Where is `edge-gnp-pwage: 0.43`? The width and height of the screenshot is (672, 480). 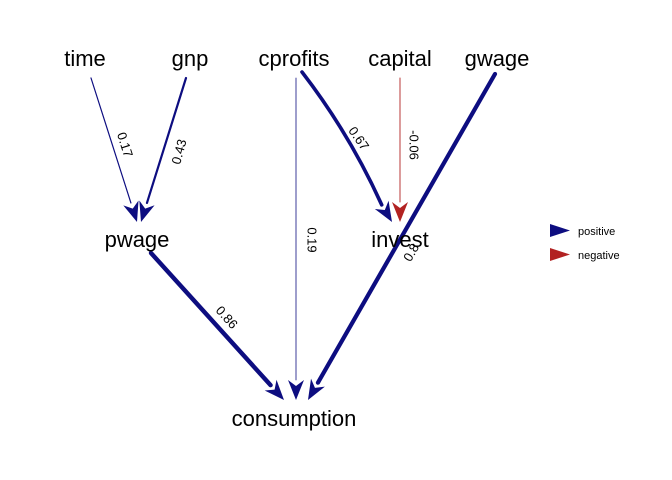 edge-gnp-pwage: 0.43 is located at coordinates (164, 149).